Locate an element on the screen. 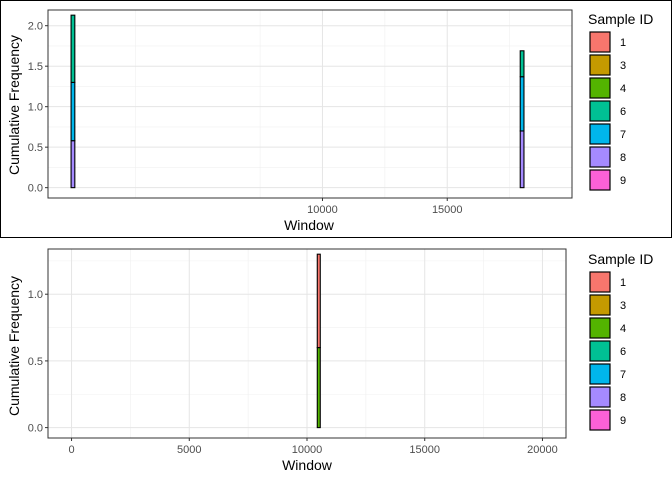 Image resolution: width=672 pixels, height=480 pixels. bottom-chart-legend: Sample ID 1 3 4 6 7 8 9 is located at coordinates (620, 341).